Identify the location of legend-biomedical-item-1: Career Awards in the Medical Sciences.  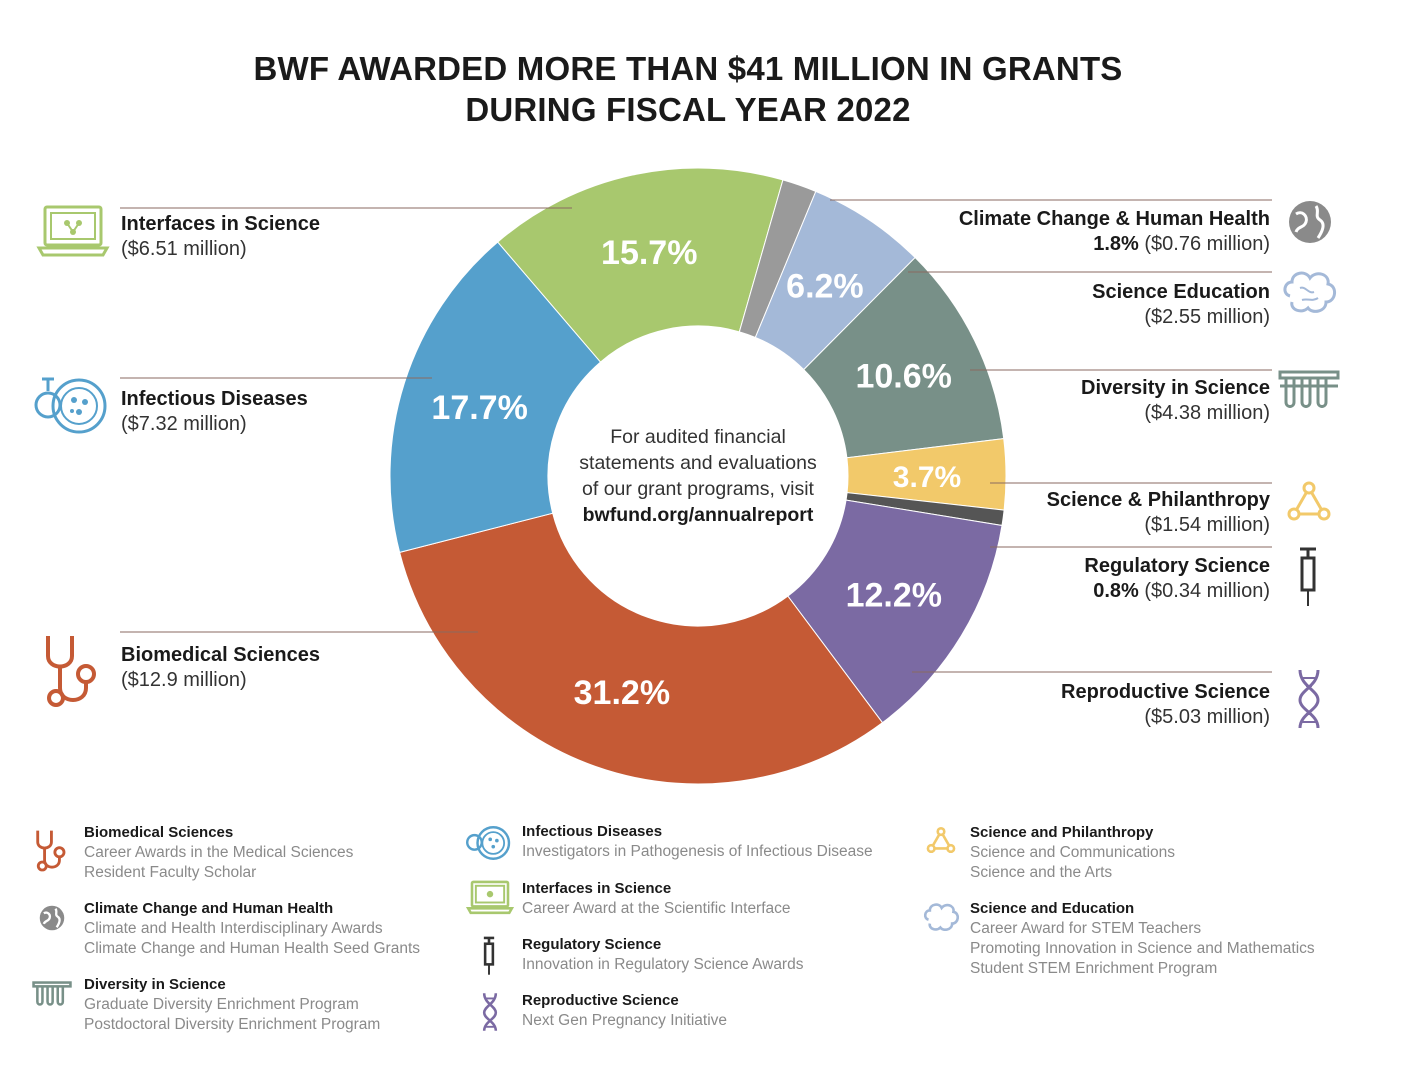
(219, 852).